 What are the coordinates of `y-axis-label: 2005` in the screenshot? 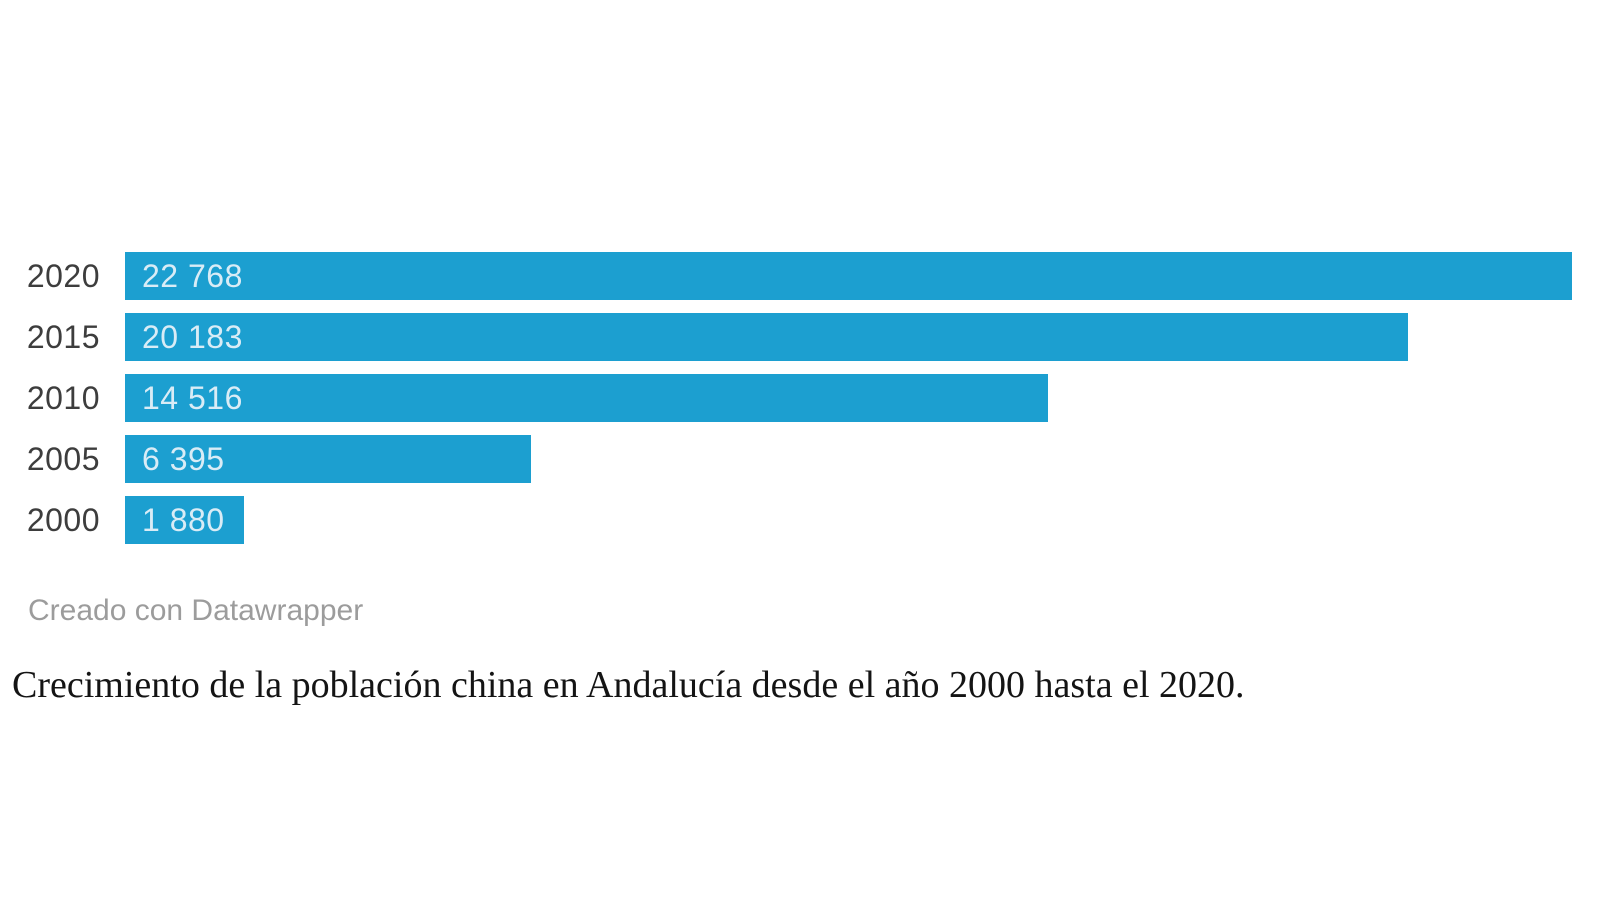 It's located at (63, 459).